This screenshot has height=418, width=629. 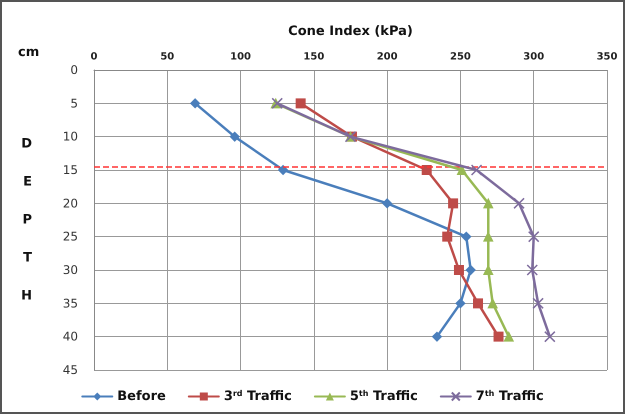 I want to click on y-tick-label: 10, so click(x=70, y=137).